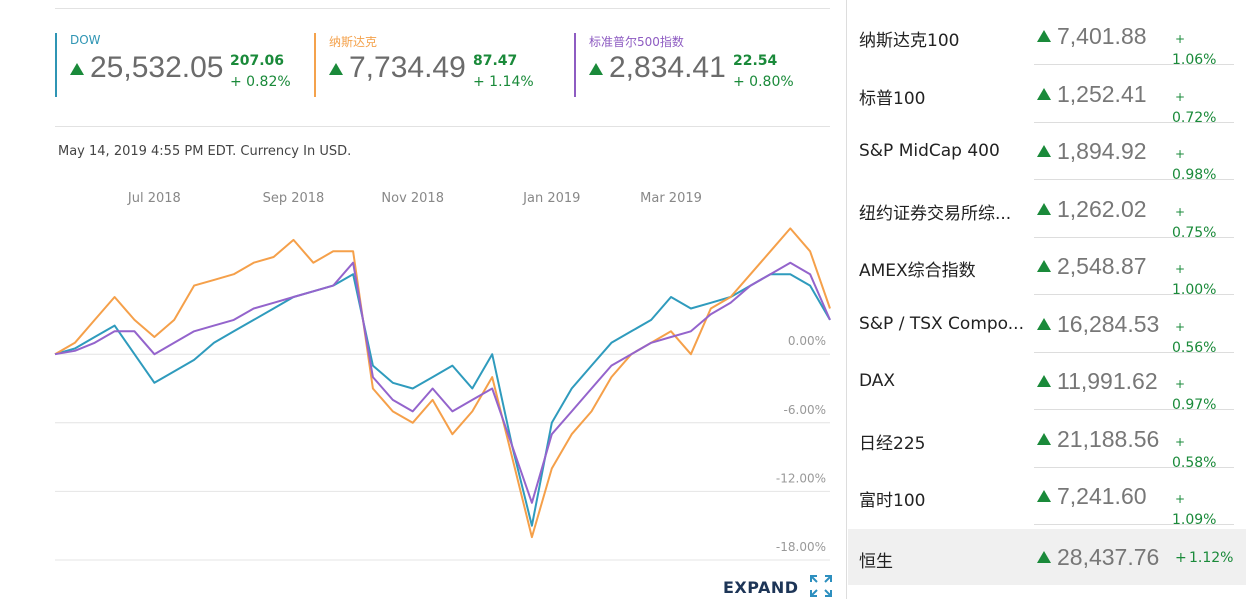 The height and width of the screenshot is (599, 1260). Describe the element at coordinates (442, 126) in the screenshot. I see `divider` at that location.